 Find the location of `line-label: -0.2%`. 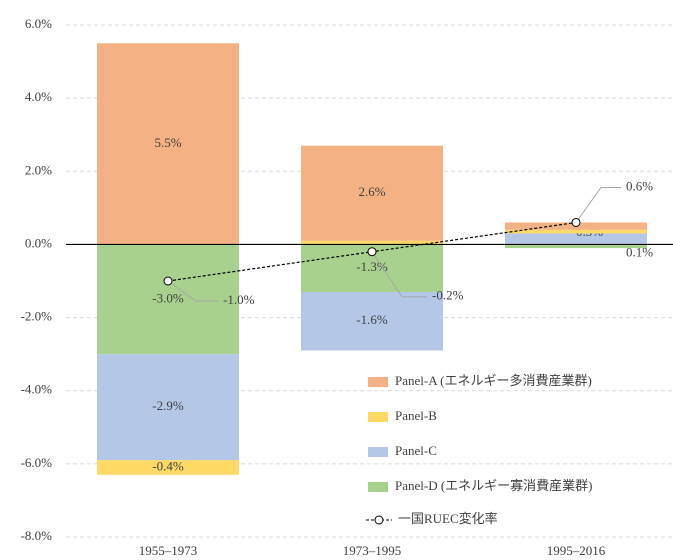

line-label: -0.2% is located at coordinates (448, 295).